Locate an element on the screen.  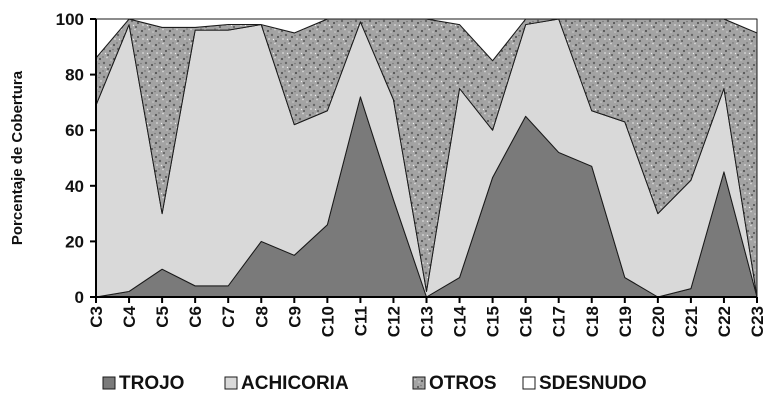
legend-label-sdesnudo: SDESNUDO is located at coordinates (593, 383).